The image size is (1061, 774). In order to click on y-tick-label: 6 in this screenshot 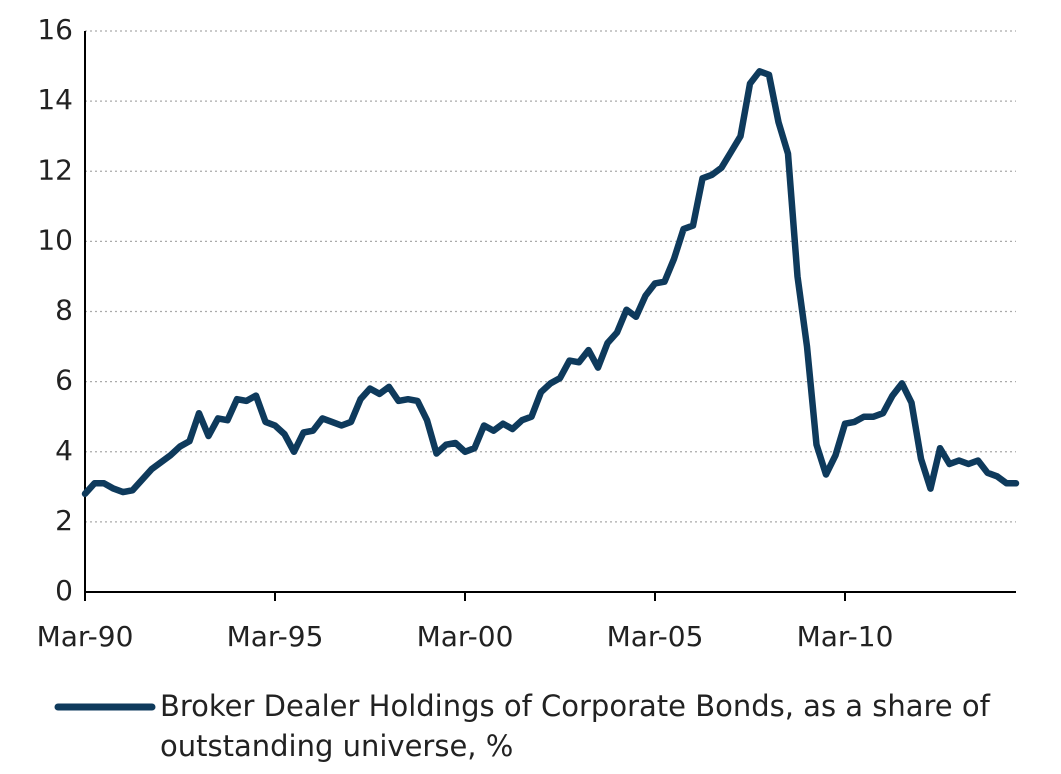, I will do `click(64, 380)`.